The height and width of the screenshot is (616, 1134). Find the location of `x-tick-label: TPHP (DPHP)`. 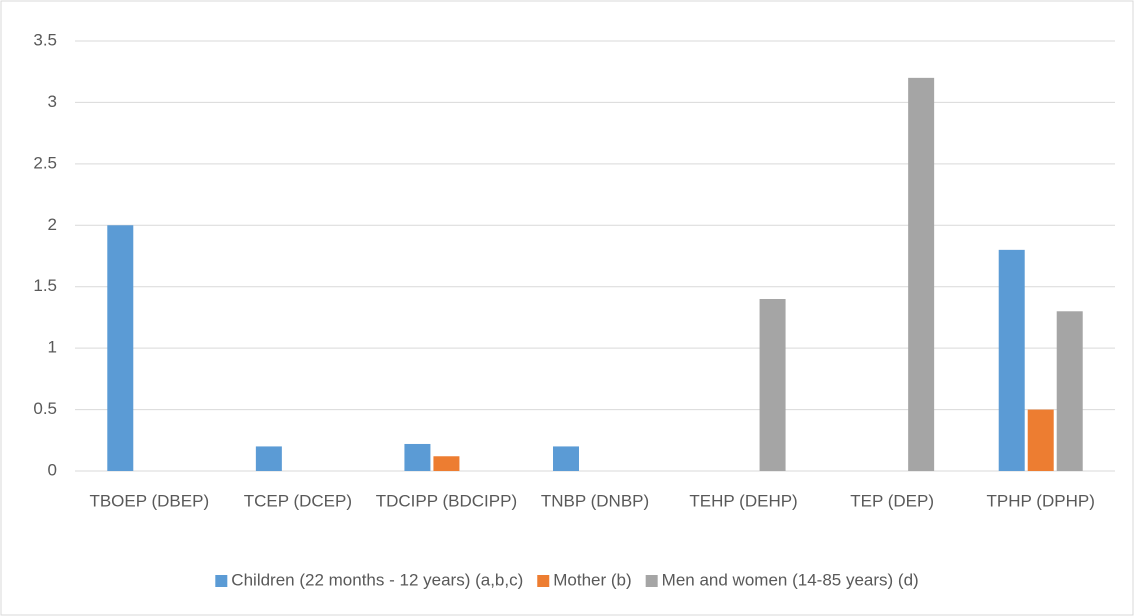

x-tick-label: TPHP (DPHP) is located at coordinates (1041, 500).